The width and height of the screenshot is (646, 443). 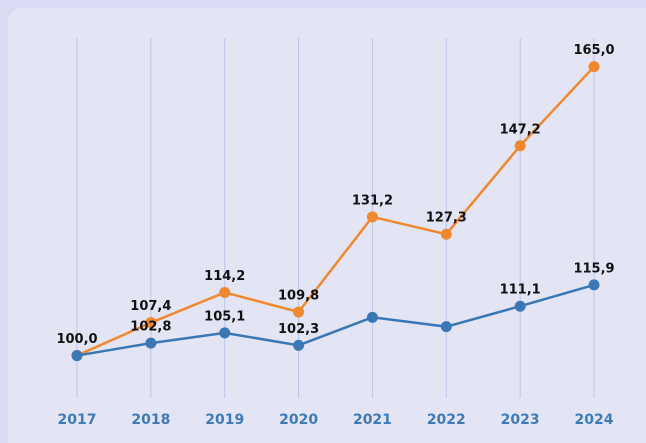 I want to click on value-label: 100,0, so click(x=76, y=339).